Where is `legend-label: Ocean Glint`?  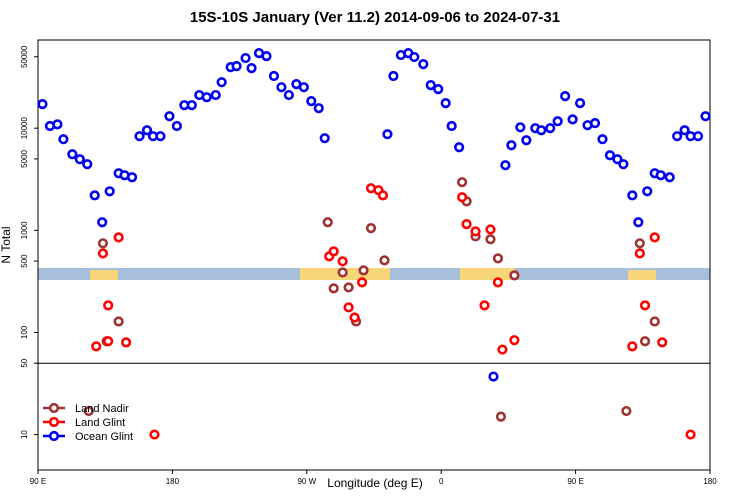 legend-label: Ocean Glint is located at coordinates (104, 437).